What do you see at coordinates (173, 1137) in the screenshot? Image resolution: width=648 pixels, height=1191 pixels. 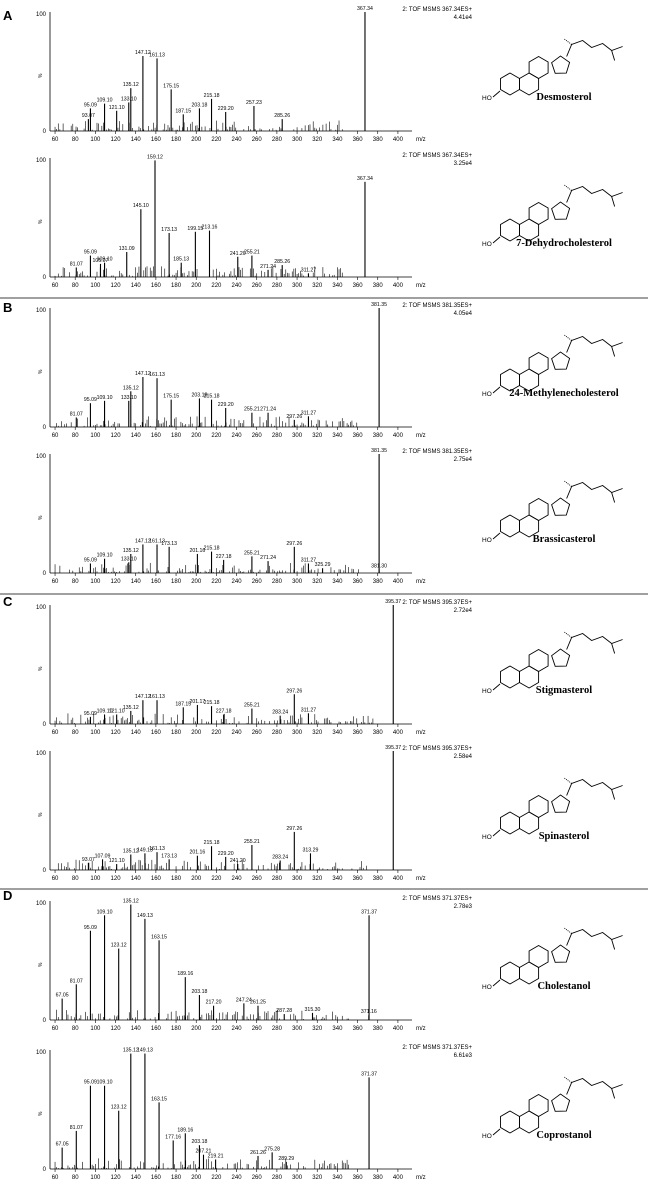 I see `peak-label: 177.16` at bounding box center [173, 1137].